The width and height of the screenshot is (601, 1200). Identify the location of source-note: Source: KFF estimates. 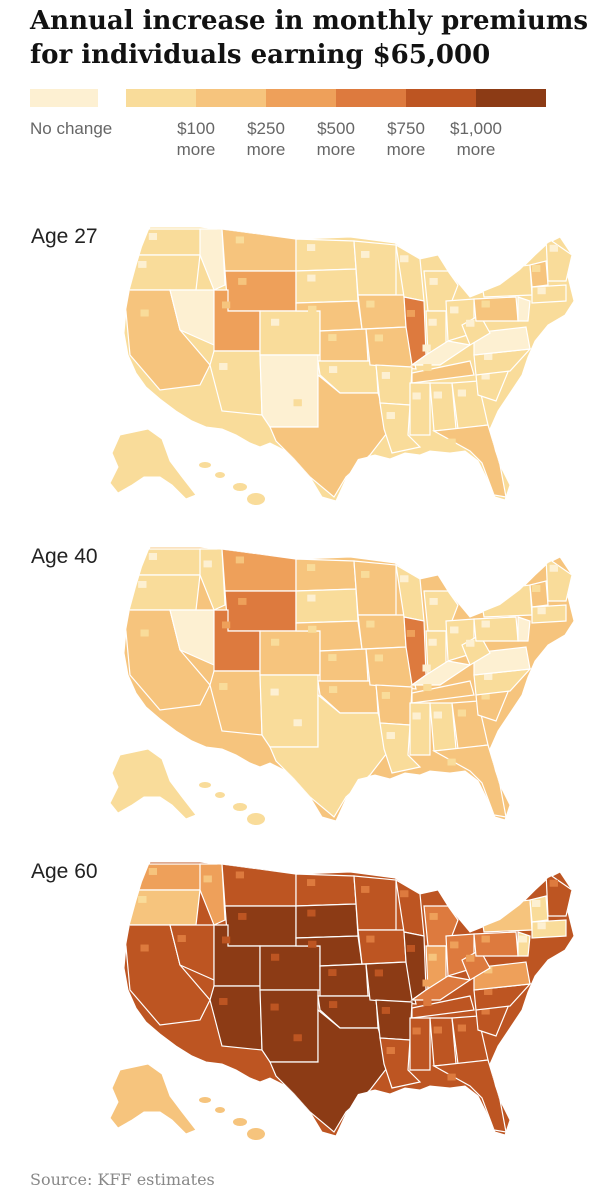
(122, 1179).